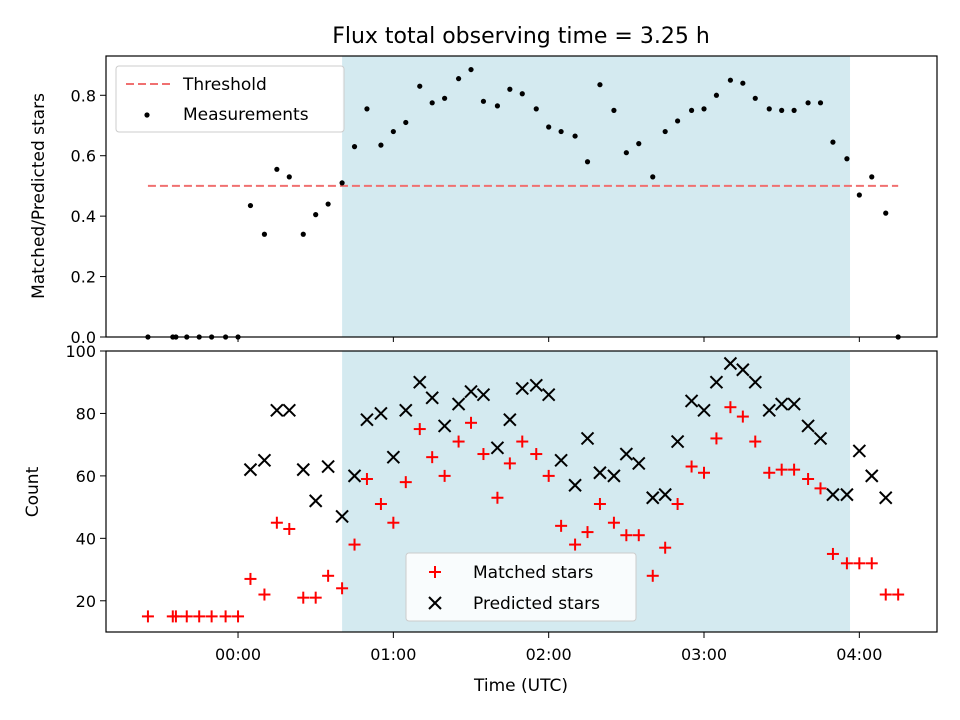 The image size is (960, 720). I want to click on matched-stars-legend-label: Matched stars, so click(533, 573).